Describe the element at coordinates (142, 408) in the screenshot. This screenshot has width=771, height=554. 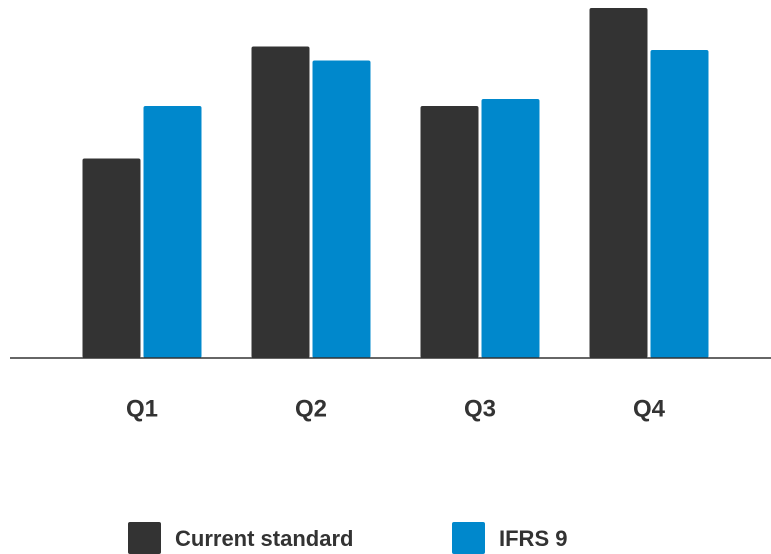
I see `x-tick-label: Q1` at that location.